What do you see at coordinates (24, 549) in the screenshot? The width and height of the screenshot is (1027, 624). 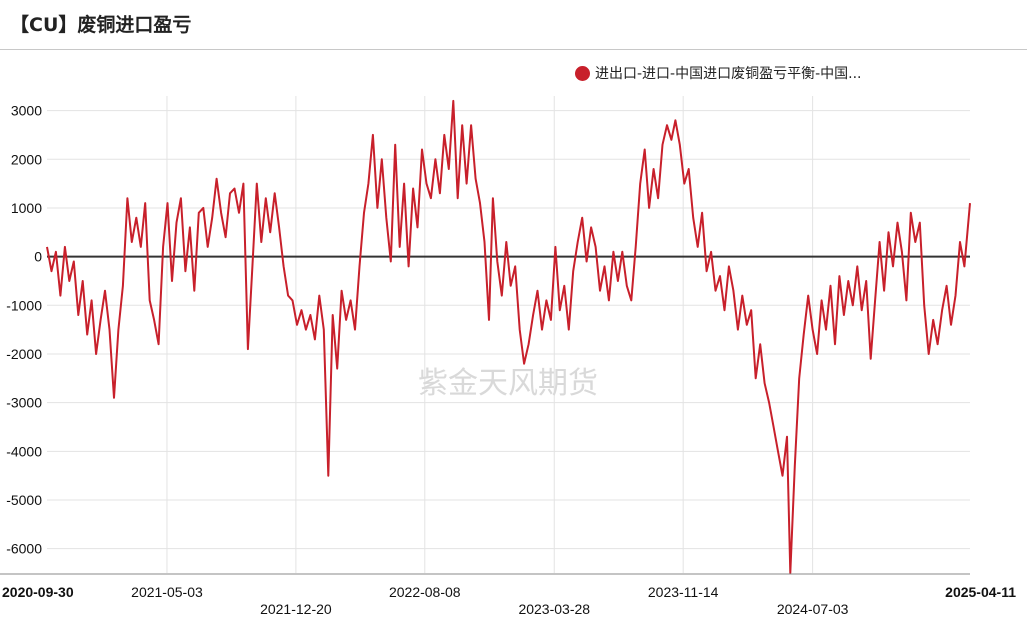 I see `y-tick-label: -6000` at bounding box center [24, 549].